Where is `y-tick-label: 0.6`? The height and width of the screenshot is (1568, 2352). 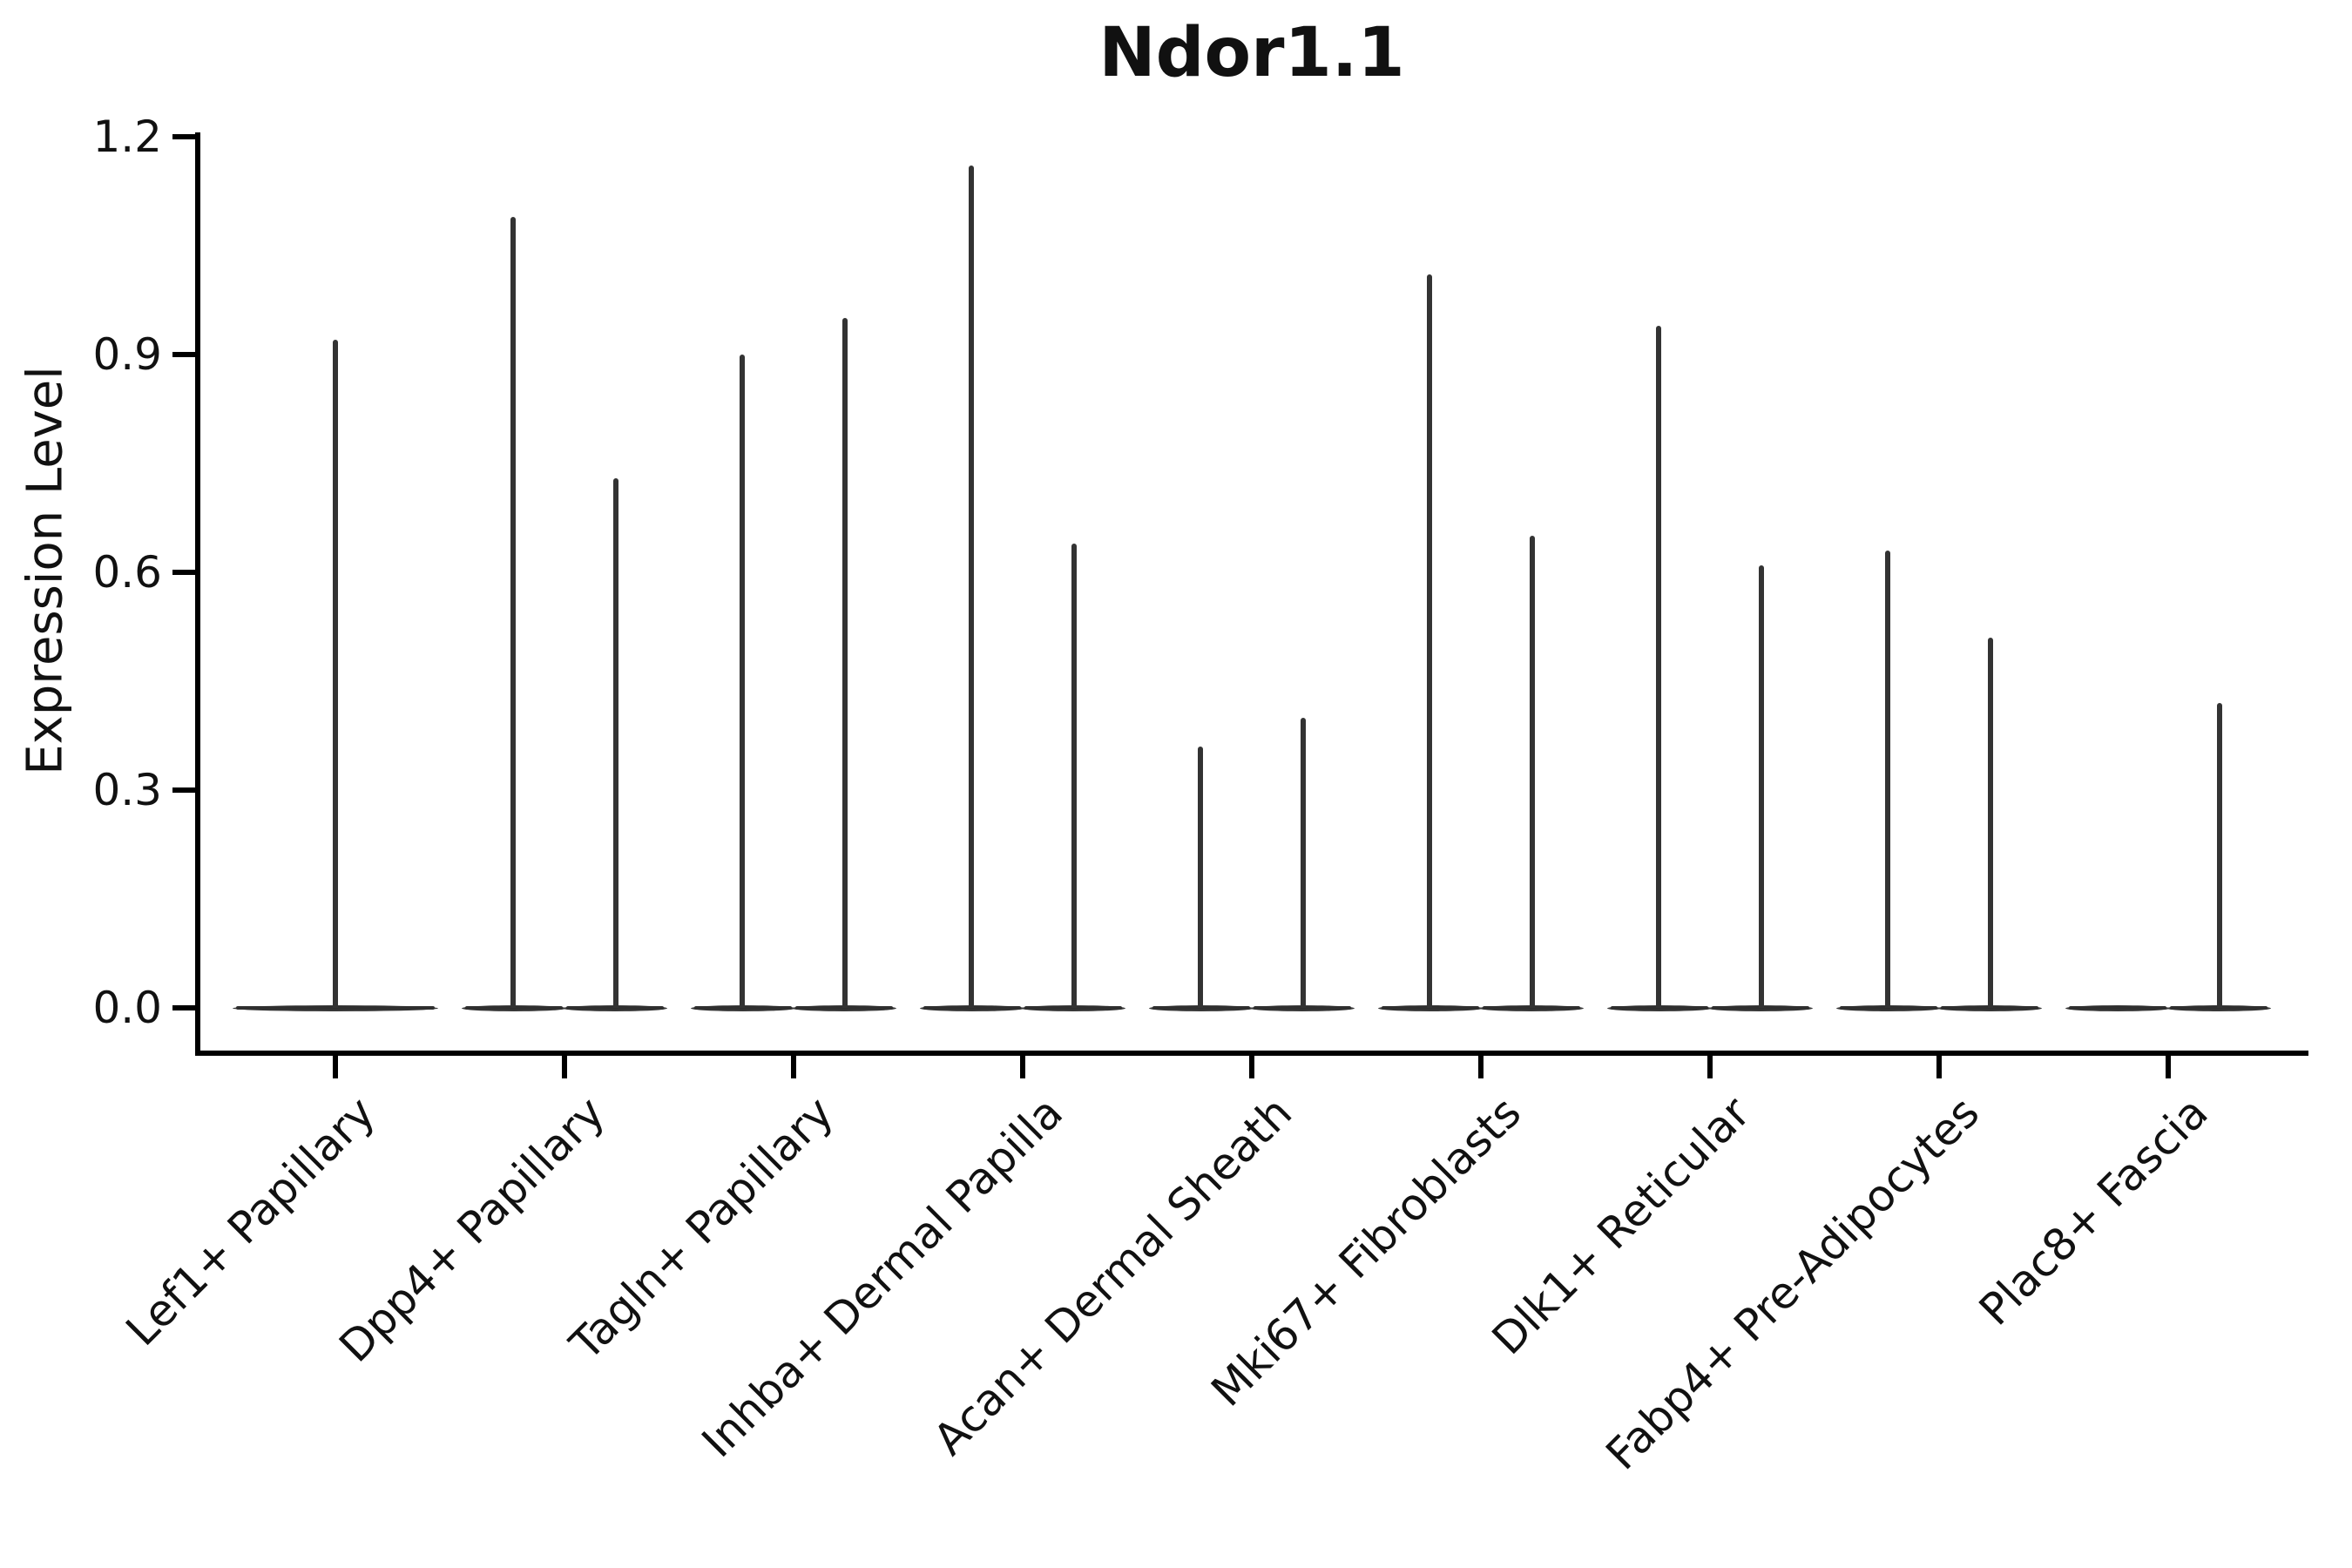 y-tick-label: 0.6 is located at coordinates (127, 572).